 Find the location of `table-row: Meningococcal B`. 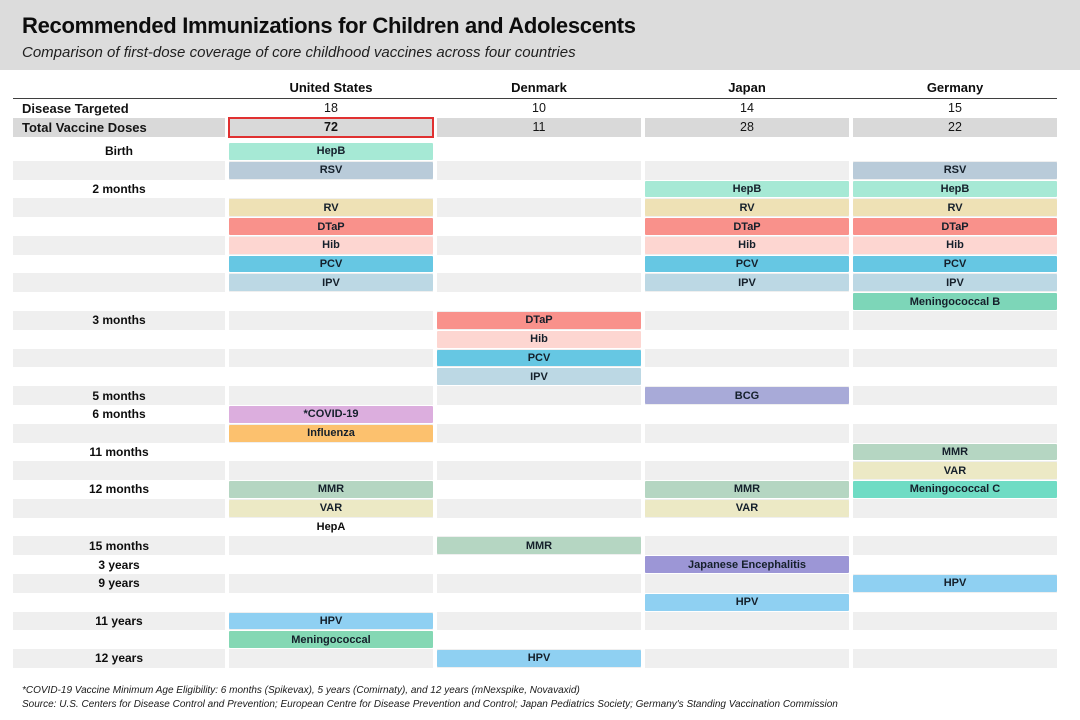

table-row: Meningococcal B is located at coordinates (535, 301).